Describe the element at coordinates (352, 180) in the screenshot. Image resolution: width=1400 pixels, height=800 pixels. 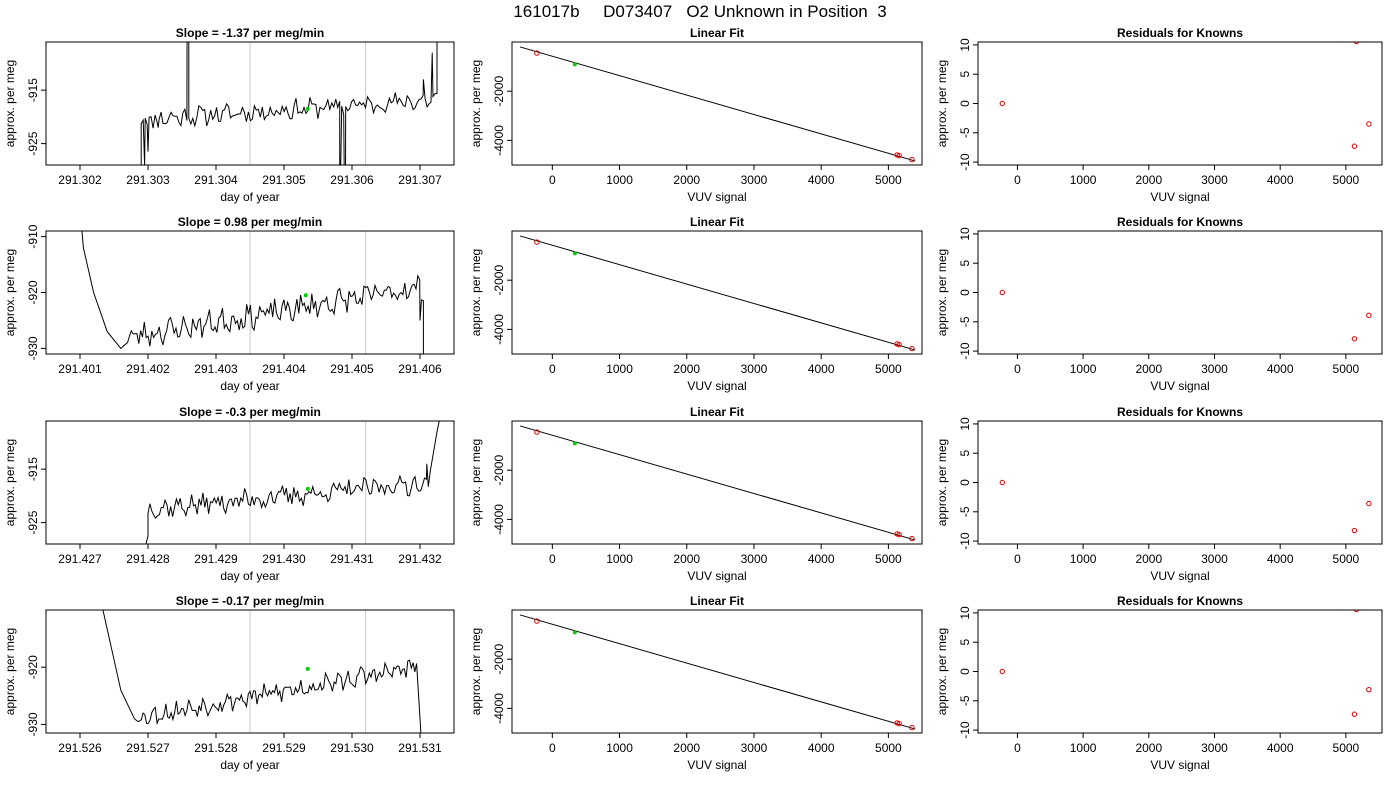
I see `x-tick-label: 291.306` at that location.